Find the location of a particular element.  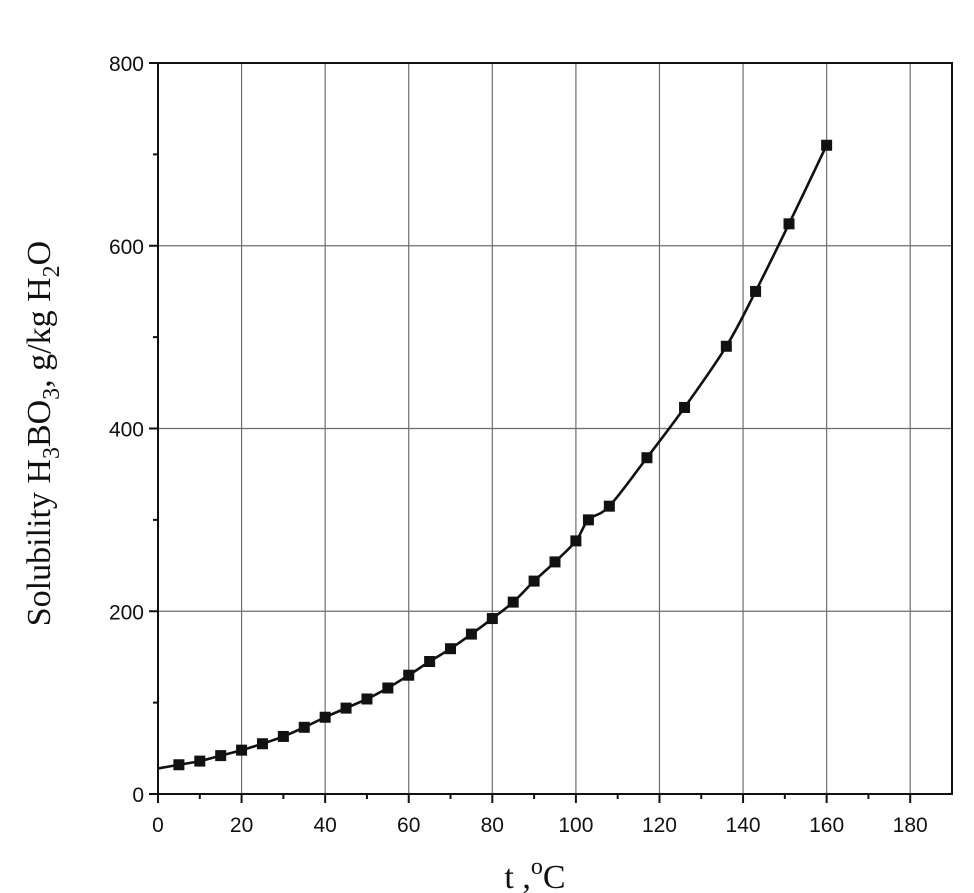

x-tick-label: 160 is located at coordinates (826, 825).